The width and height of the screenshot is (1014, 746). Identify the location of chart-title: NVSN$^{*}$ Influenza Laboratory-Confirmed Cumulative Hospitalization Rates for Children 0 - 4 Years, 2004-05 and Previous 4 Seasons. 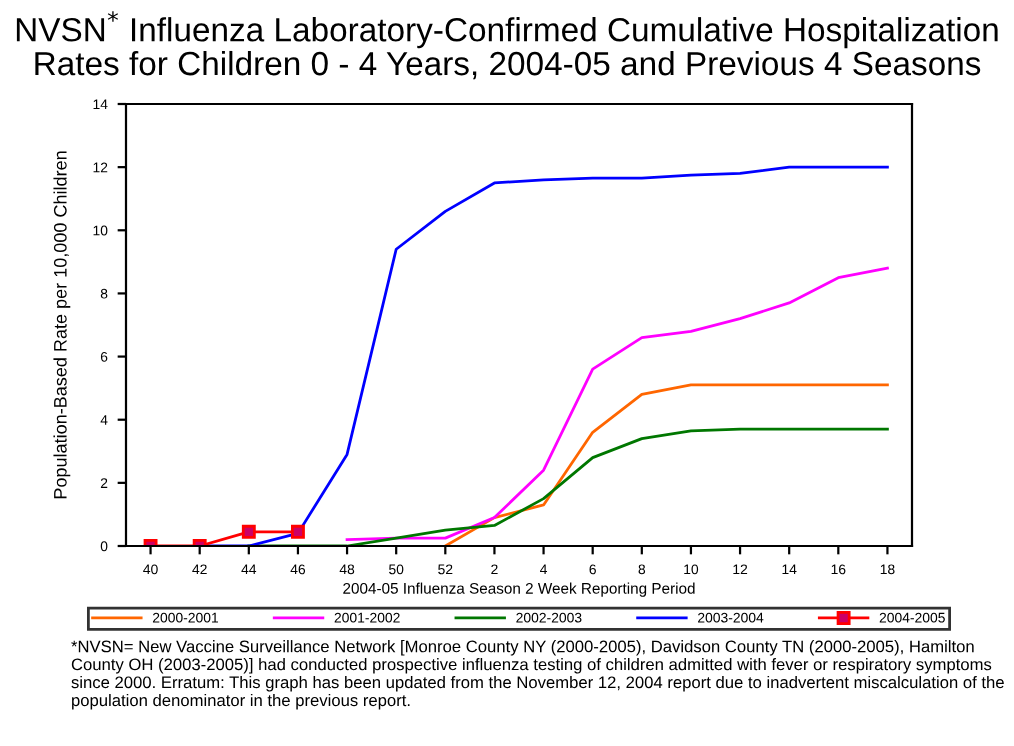
(507, 45).